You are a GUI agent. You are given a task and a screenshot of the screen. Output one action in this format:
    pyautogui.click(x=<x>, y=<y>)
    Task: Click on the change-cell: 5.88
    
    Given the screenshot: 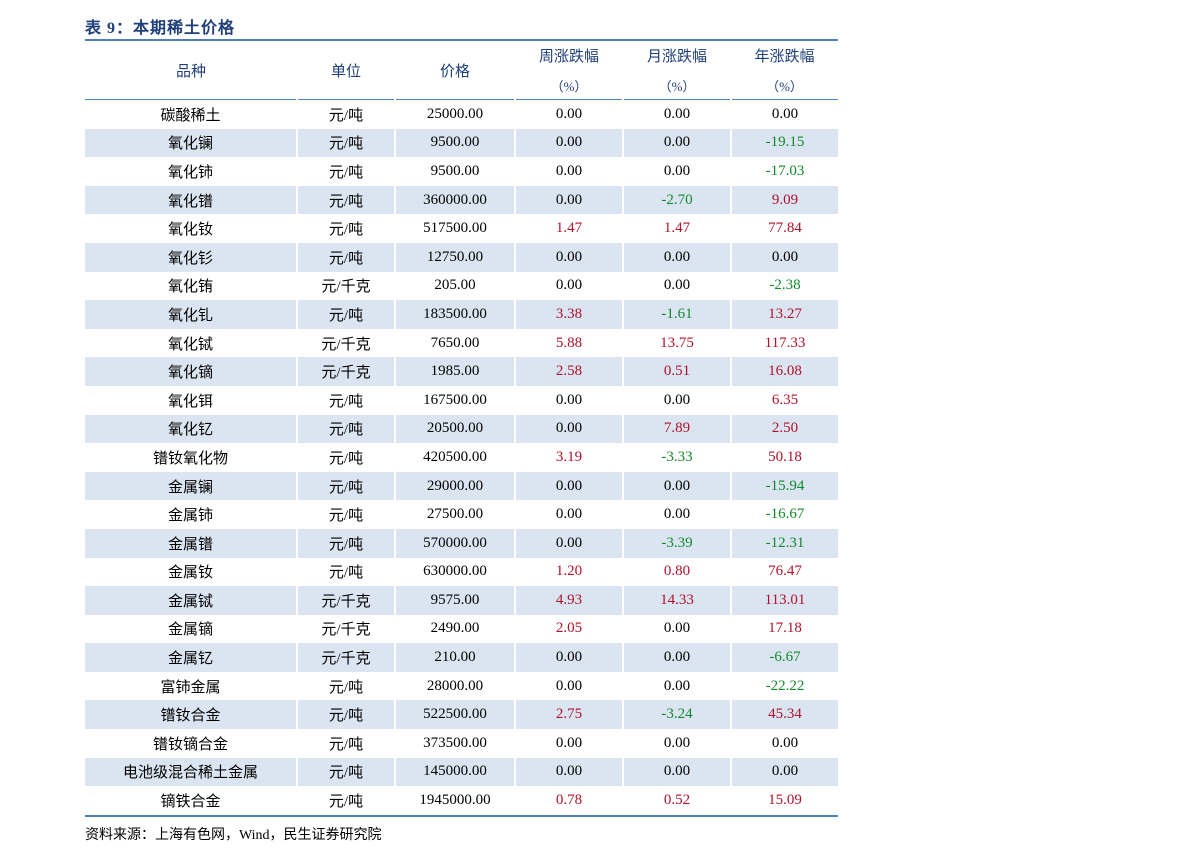 What is the action you would take?
    pyautogui.click(x=569, y=343)
    